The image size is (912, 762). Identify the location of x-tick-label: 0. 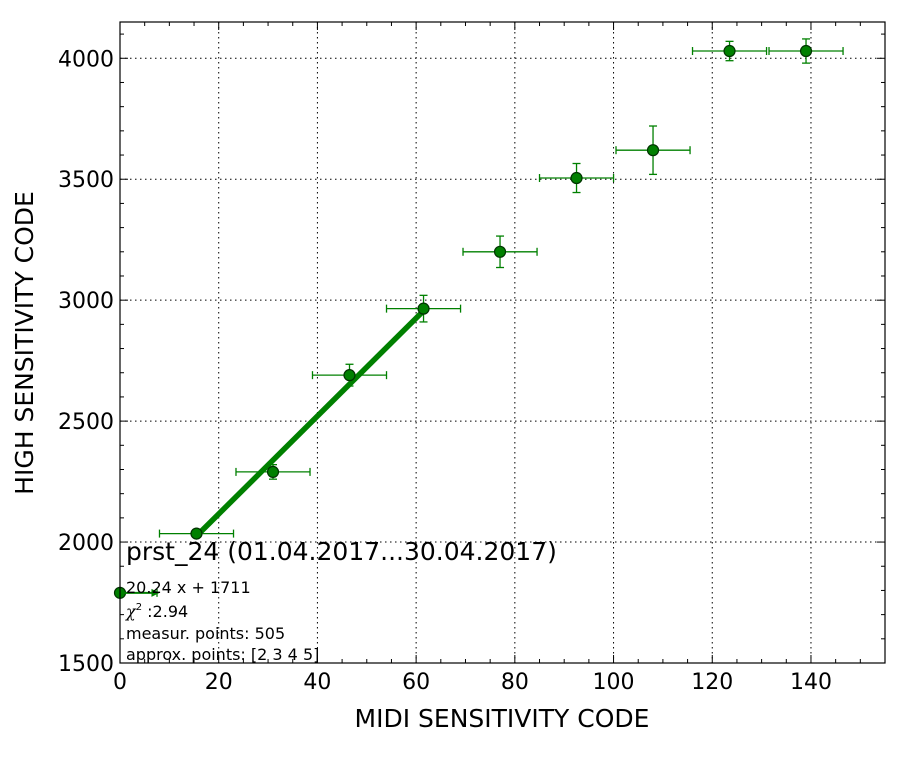
(120, 682).